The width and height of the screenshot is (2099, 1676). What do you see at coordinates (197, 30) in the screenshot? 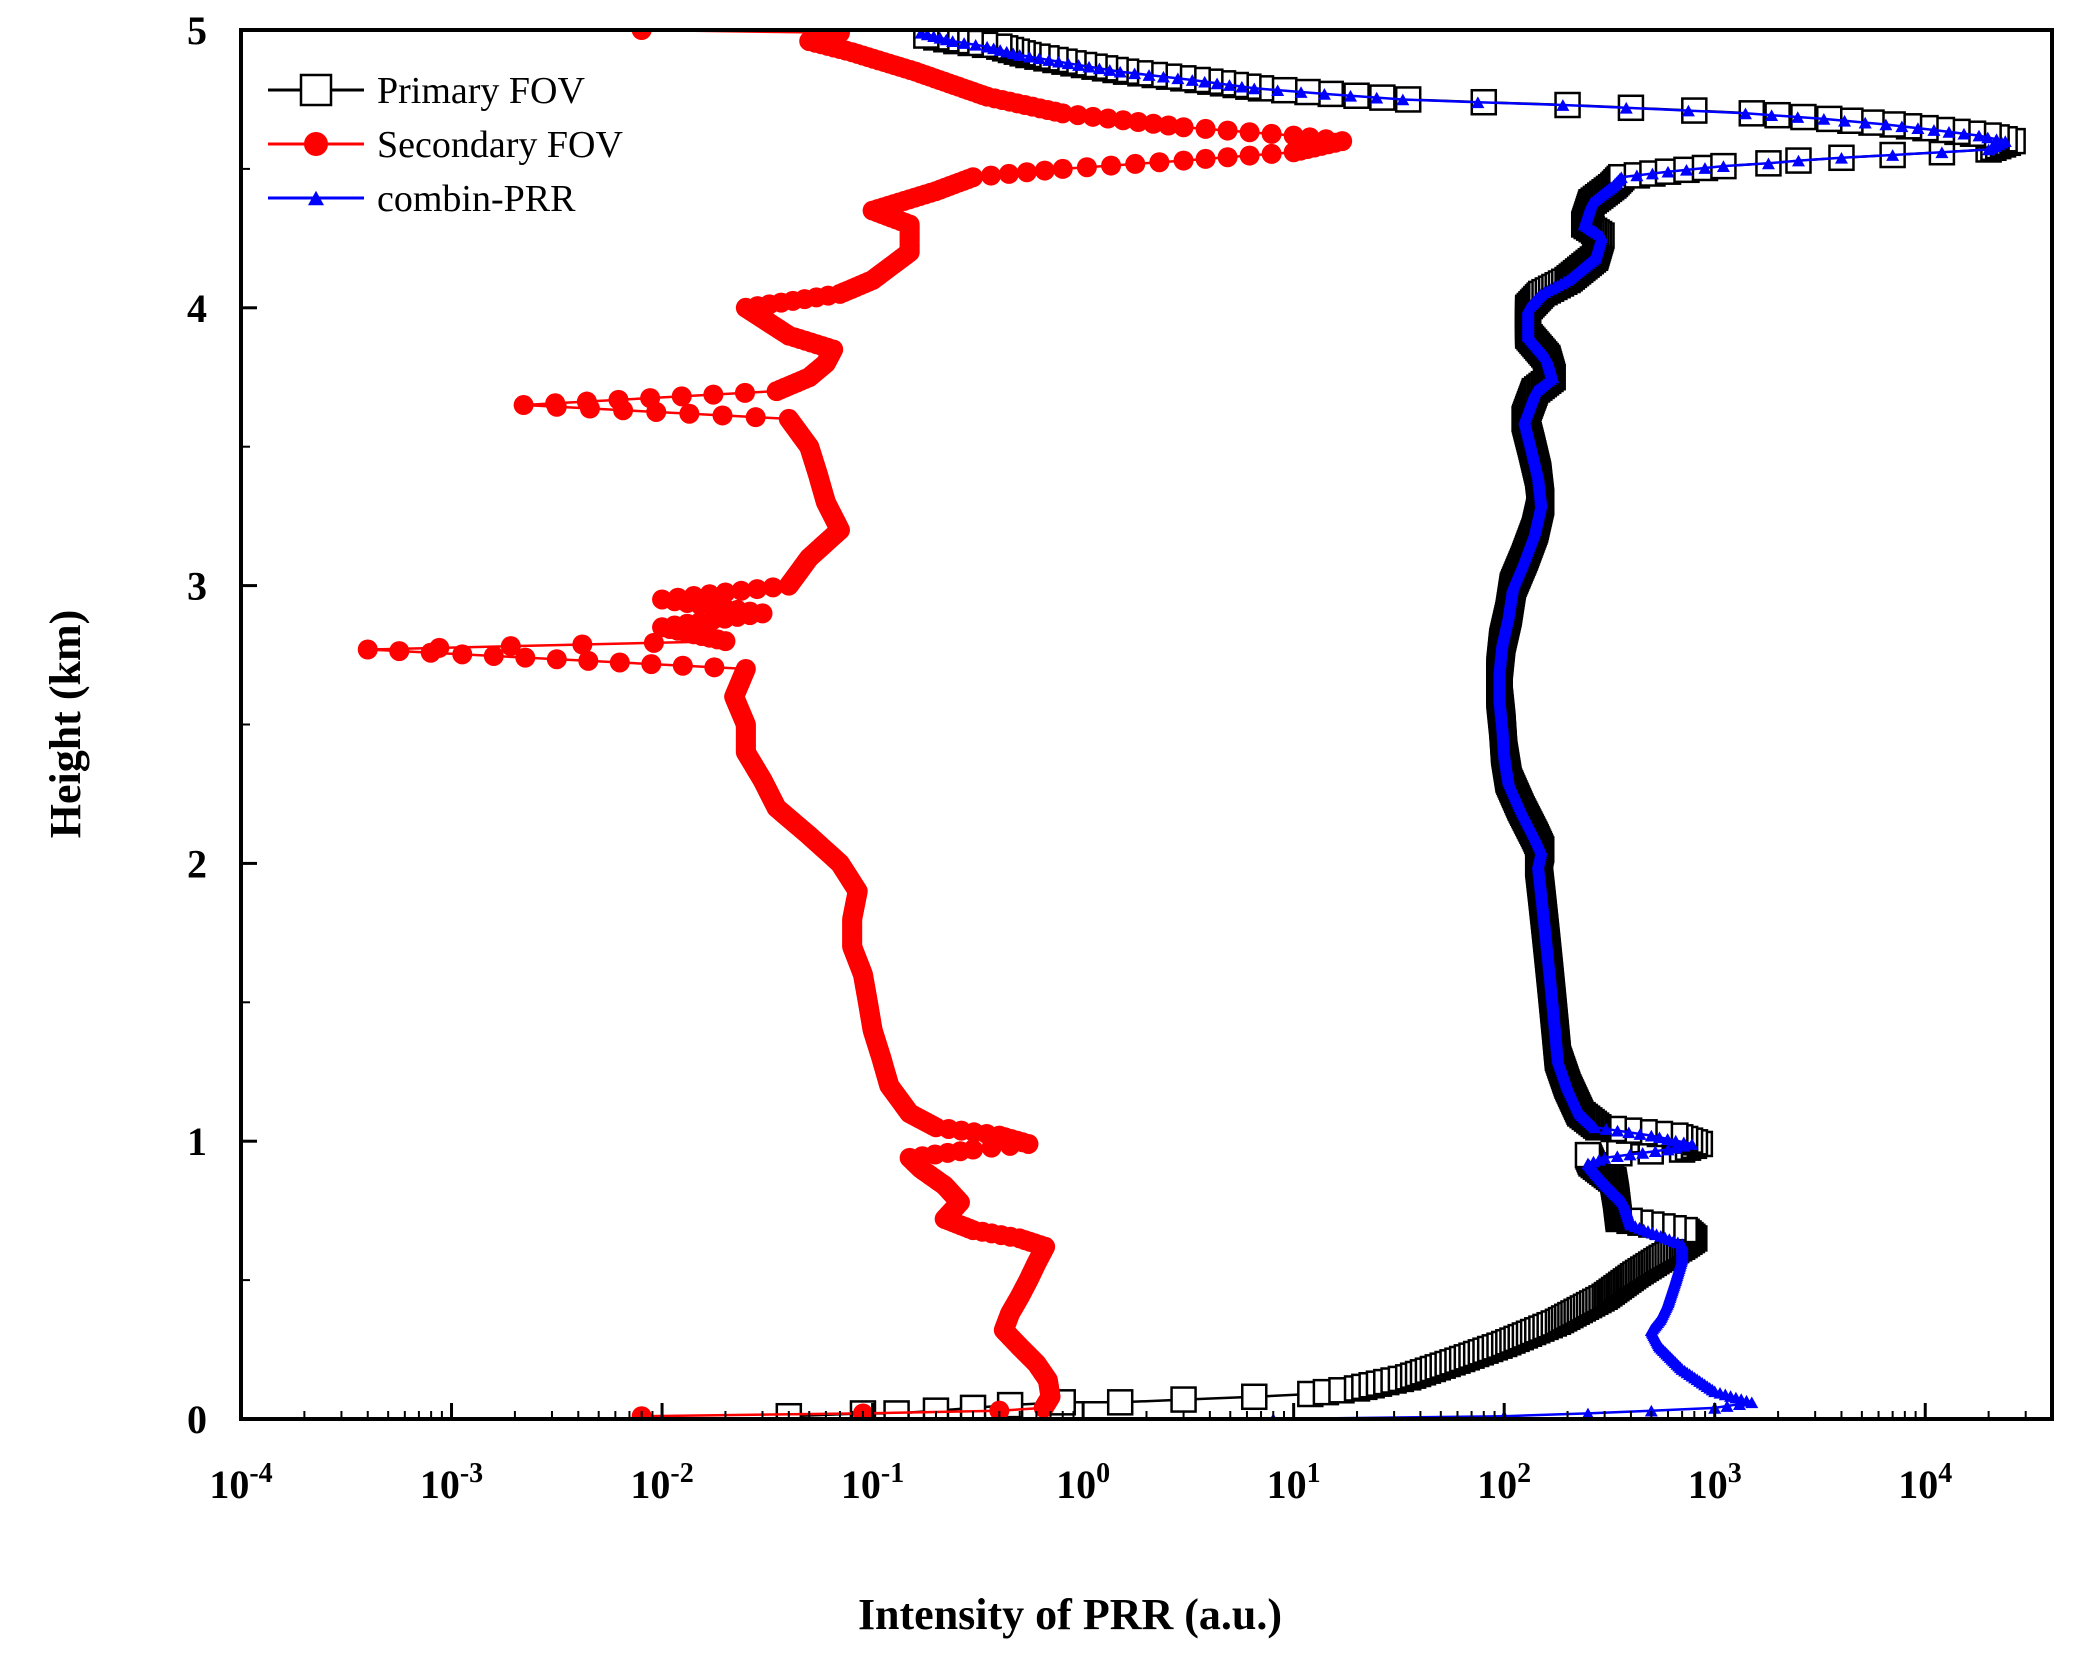
I see `y-tick-label: 5` at bounding box center [197, 30].